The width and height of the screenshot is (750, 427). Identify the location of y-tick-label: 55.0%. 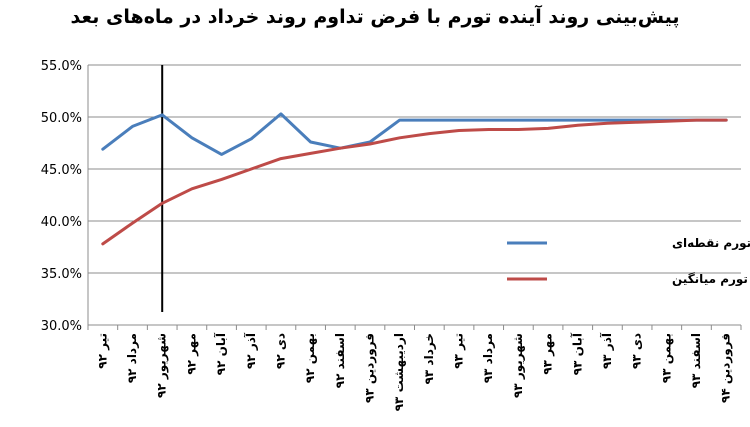
(61, 66).